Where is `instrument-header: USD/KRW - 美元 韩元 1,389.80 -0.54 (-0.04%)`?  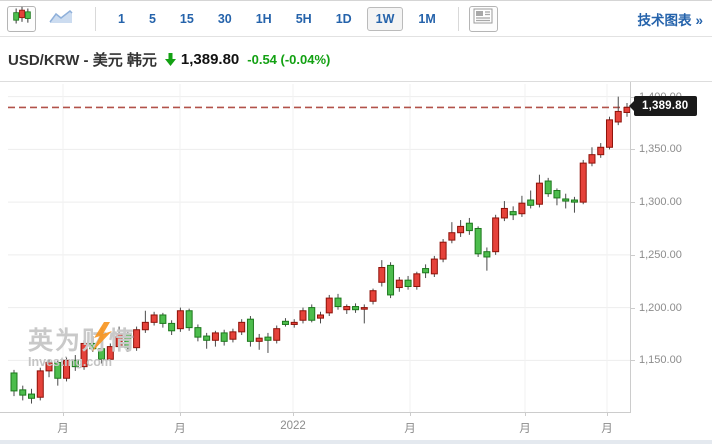
instrument-header: USD/KRW - 美元 韩元 1,389.80 -0.54 (-0.04%) is located at coordinates (356, 59).